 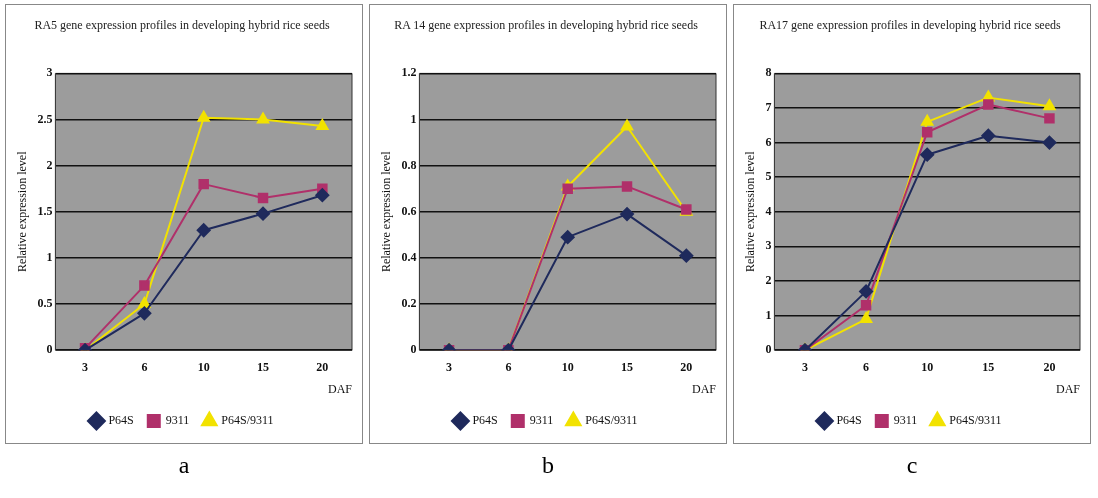 What do you see at coordinates (546, 25) in the screenshot?
I see `chart-title: RA 14 gene expression profiles in developing hybrid rice seeds` at bounding box center [546, 25].